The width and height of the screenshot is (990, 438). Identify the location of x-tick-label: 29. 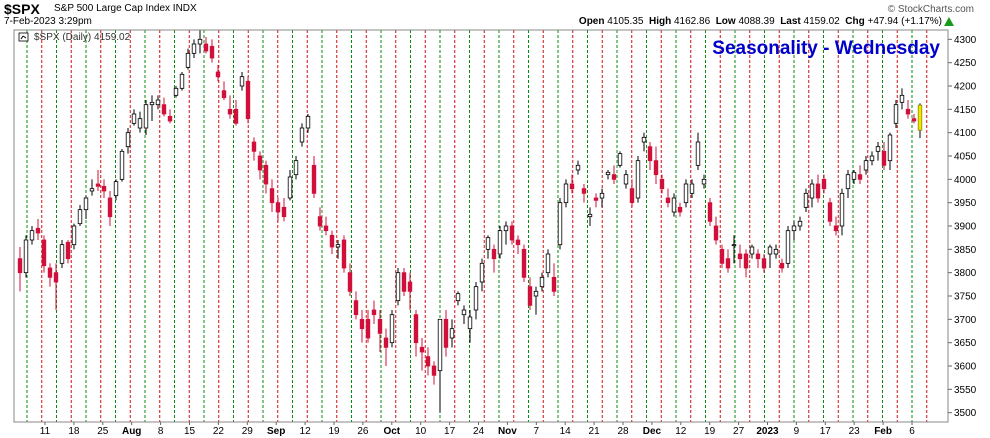
(248, 431).